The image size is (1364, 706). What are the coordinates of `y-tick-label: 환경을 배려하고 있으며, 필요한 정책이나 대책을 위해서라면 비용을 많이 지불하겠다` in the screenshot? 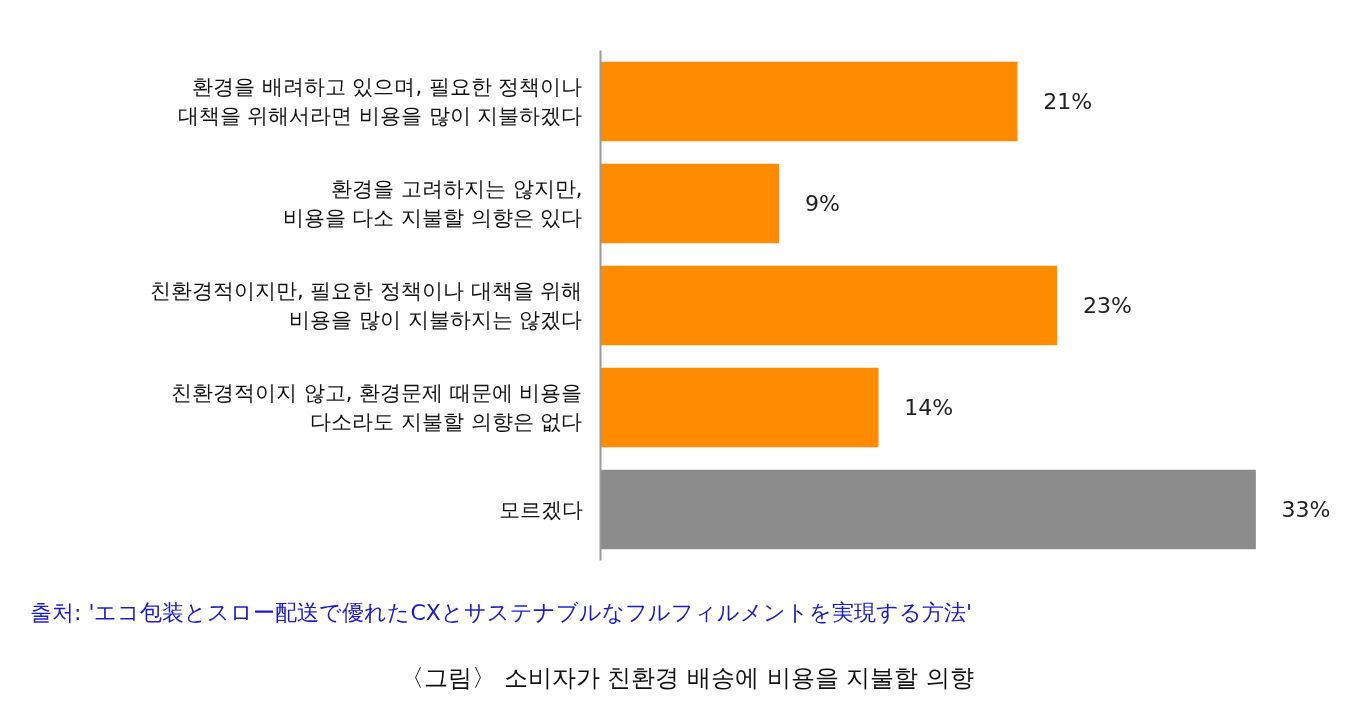 It's located at (380, 101).